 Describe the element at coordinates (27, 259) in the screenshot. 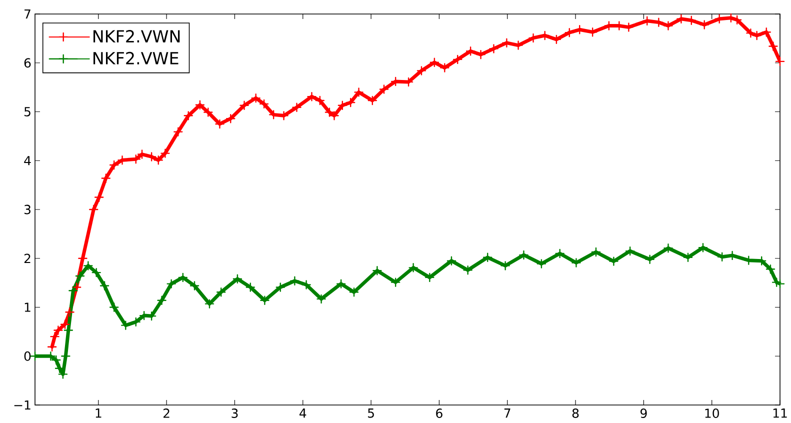

I see `y-tick-label: 2` at that location.